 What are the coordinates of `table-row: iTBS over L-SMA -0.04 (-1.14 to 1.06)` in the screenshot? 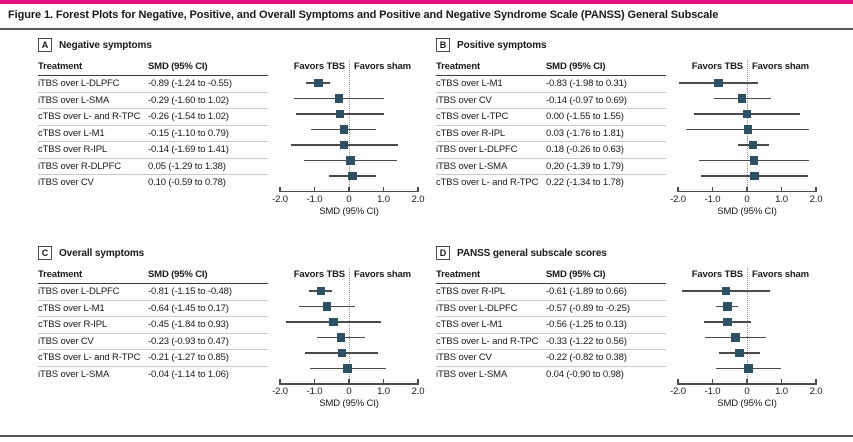 It's located at (153, 375).